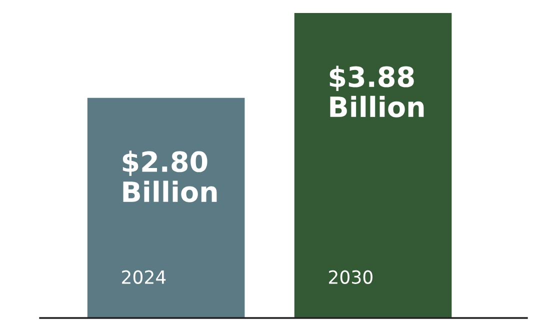 This screenshot has height=335, width=536. What do you see at coordinates (144, 277) in the screenshot?
I see `x-tick-label: 2024` at bounding box center [144, 277].